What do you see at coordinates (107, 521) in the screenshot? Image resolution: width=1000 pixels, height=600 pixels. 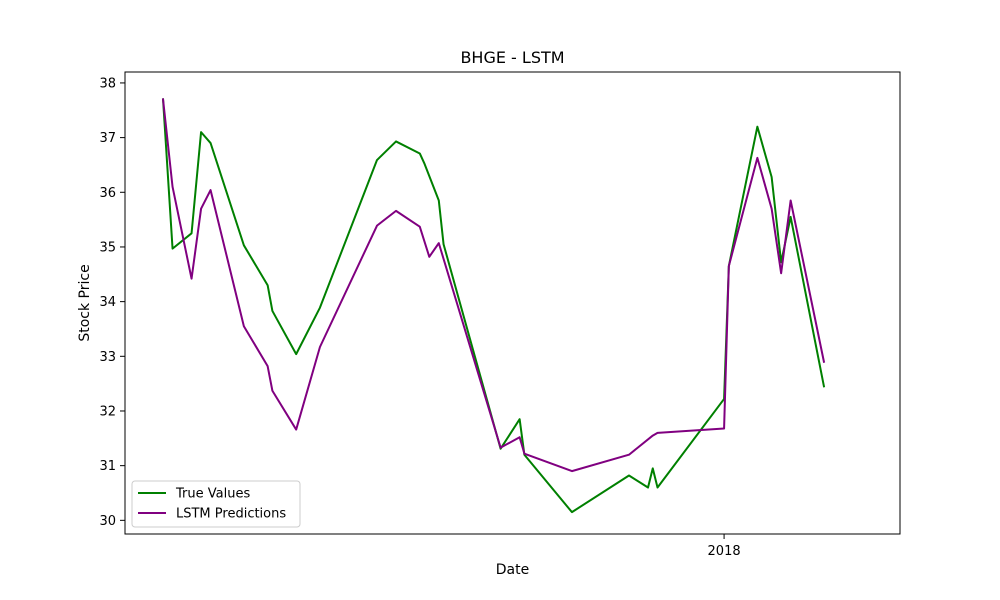 I see `y-tick-label: 30` at bounding box center [107, 521].